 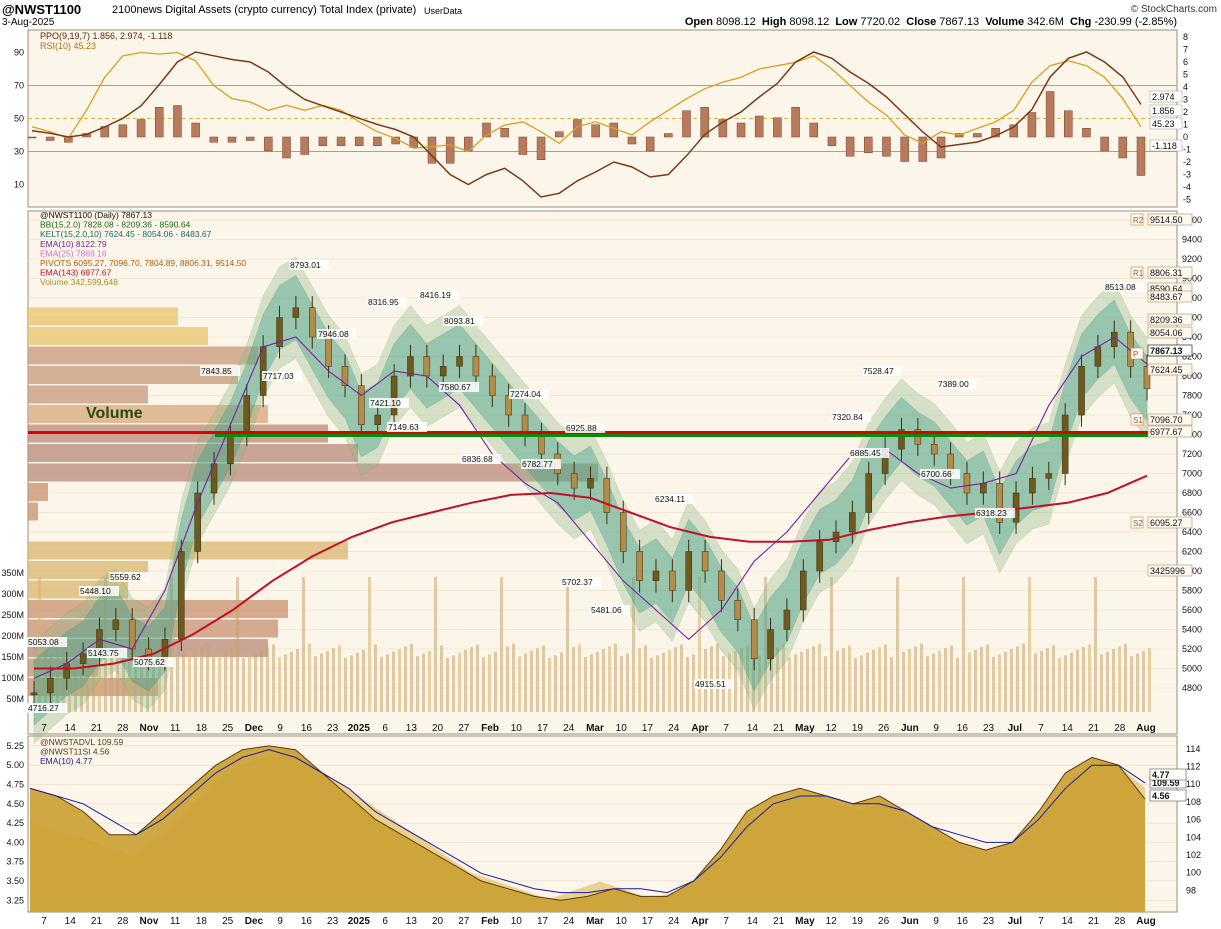 I want to click on price-x-tick: 9, so click(x=280, y=728).